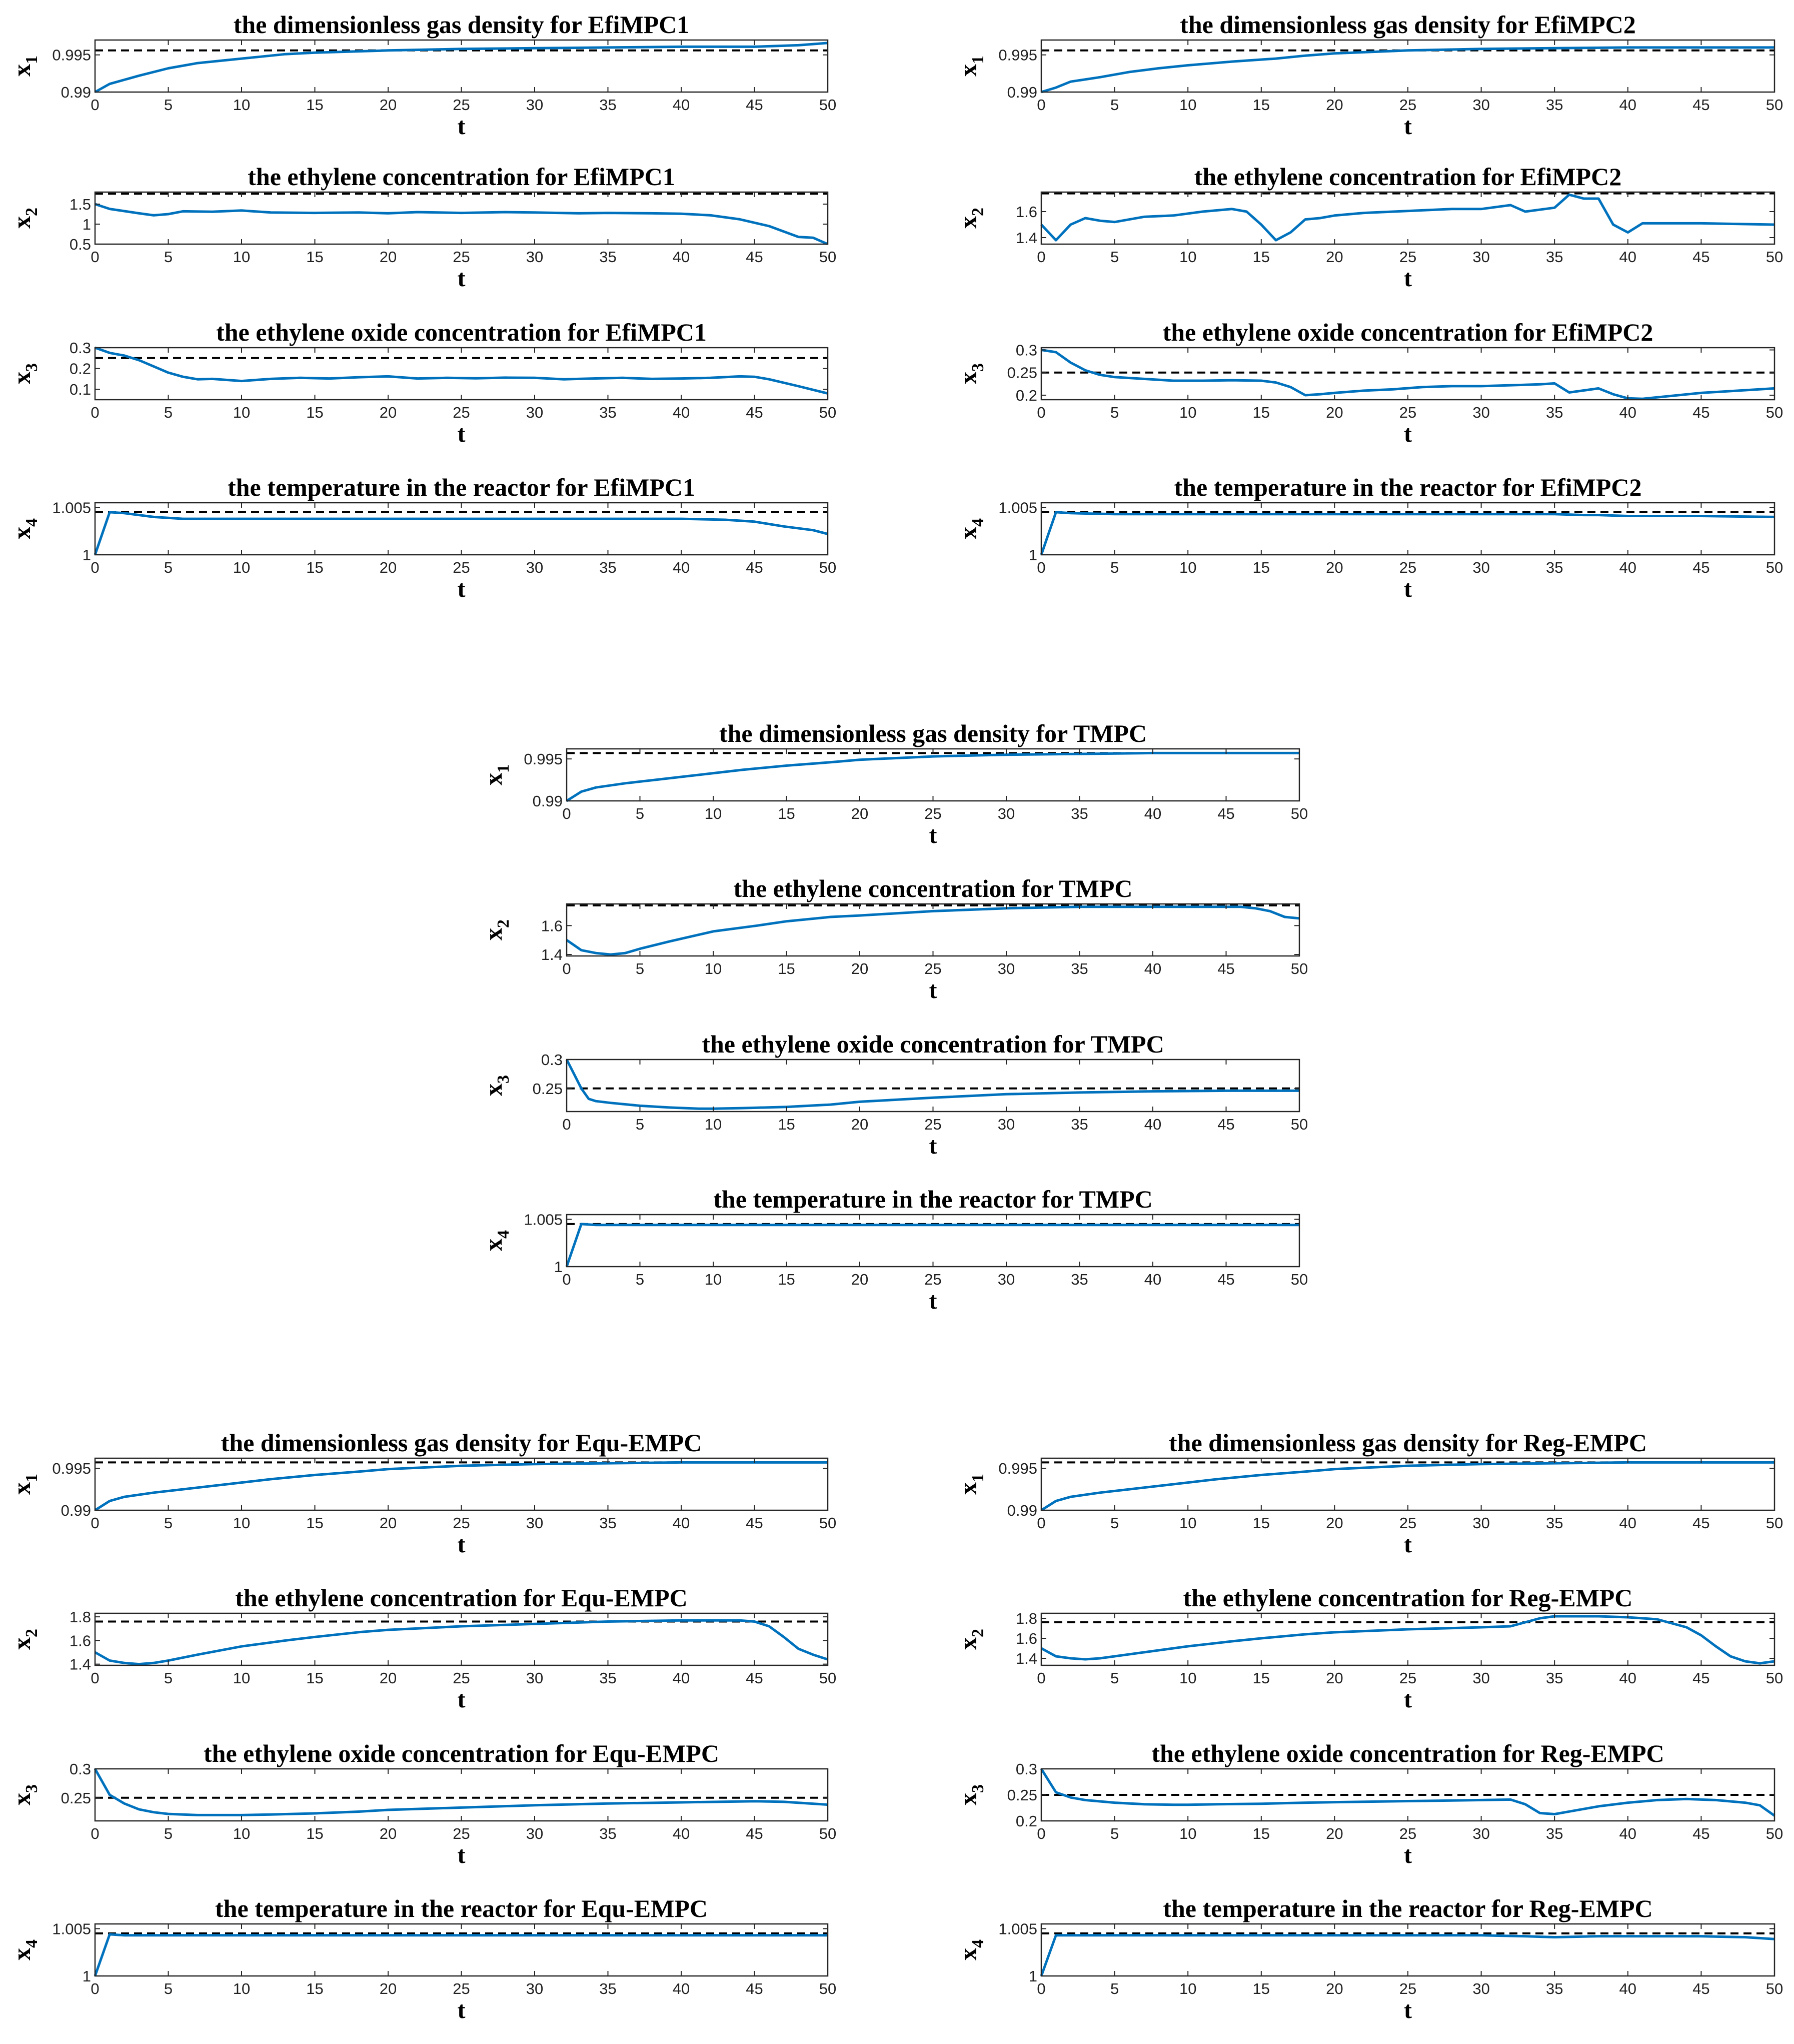 The image size is (1794, 2044). What do you see at coordinates (1407, 374) in the screenshot?
I see `axes-box` at bounding box center [1407, 374].